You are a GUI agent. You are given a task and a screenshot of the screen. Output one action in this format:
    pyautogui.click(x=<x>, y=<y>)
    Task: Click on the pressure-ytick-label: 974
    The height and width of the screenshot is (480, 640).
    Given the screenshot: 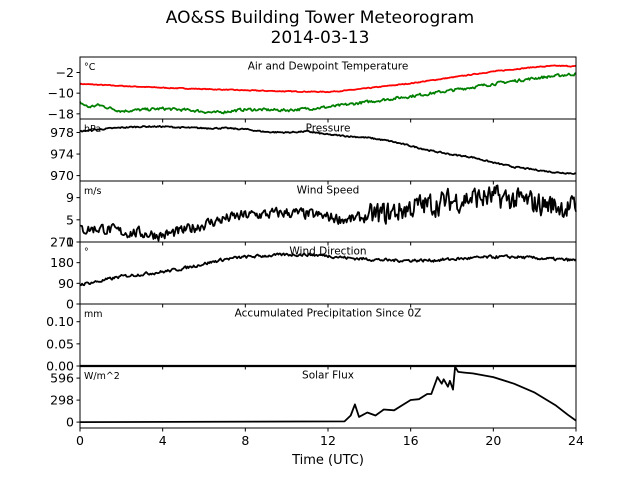 What is the action you would take?
    pyautogui.click(x=62, y=154)
    